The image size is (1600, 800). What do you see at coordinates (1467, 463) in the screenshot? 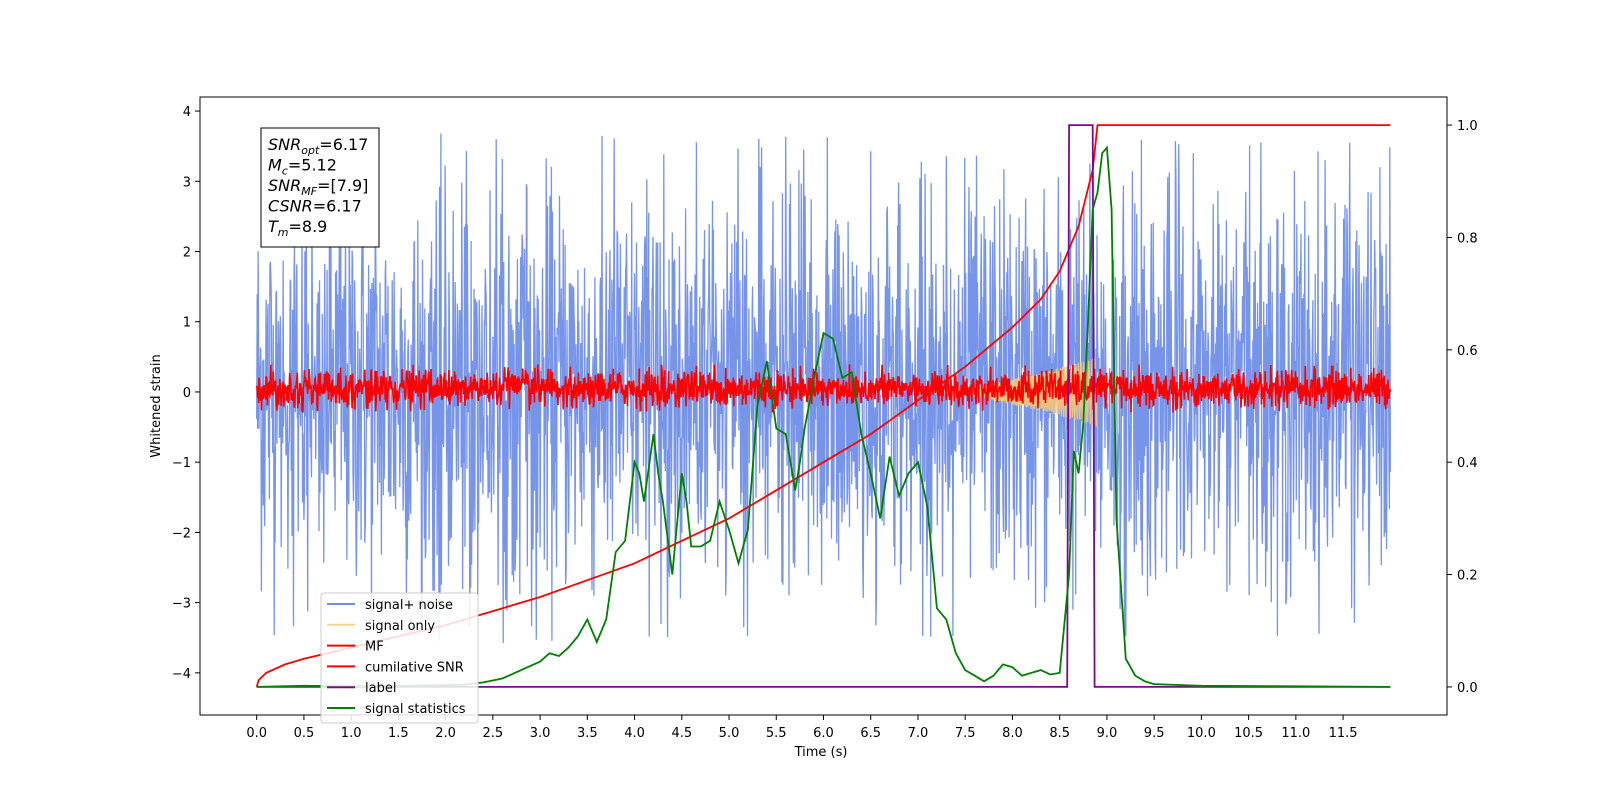
I see `y2-tick-label: 0.4` at bounding box center [1467, 463].